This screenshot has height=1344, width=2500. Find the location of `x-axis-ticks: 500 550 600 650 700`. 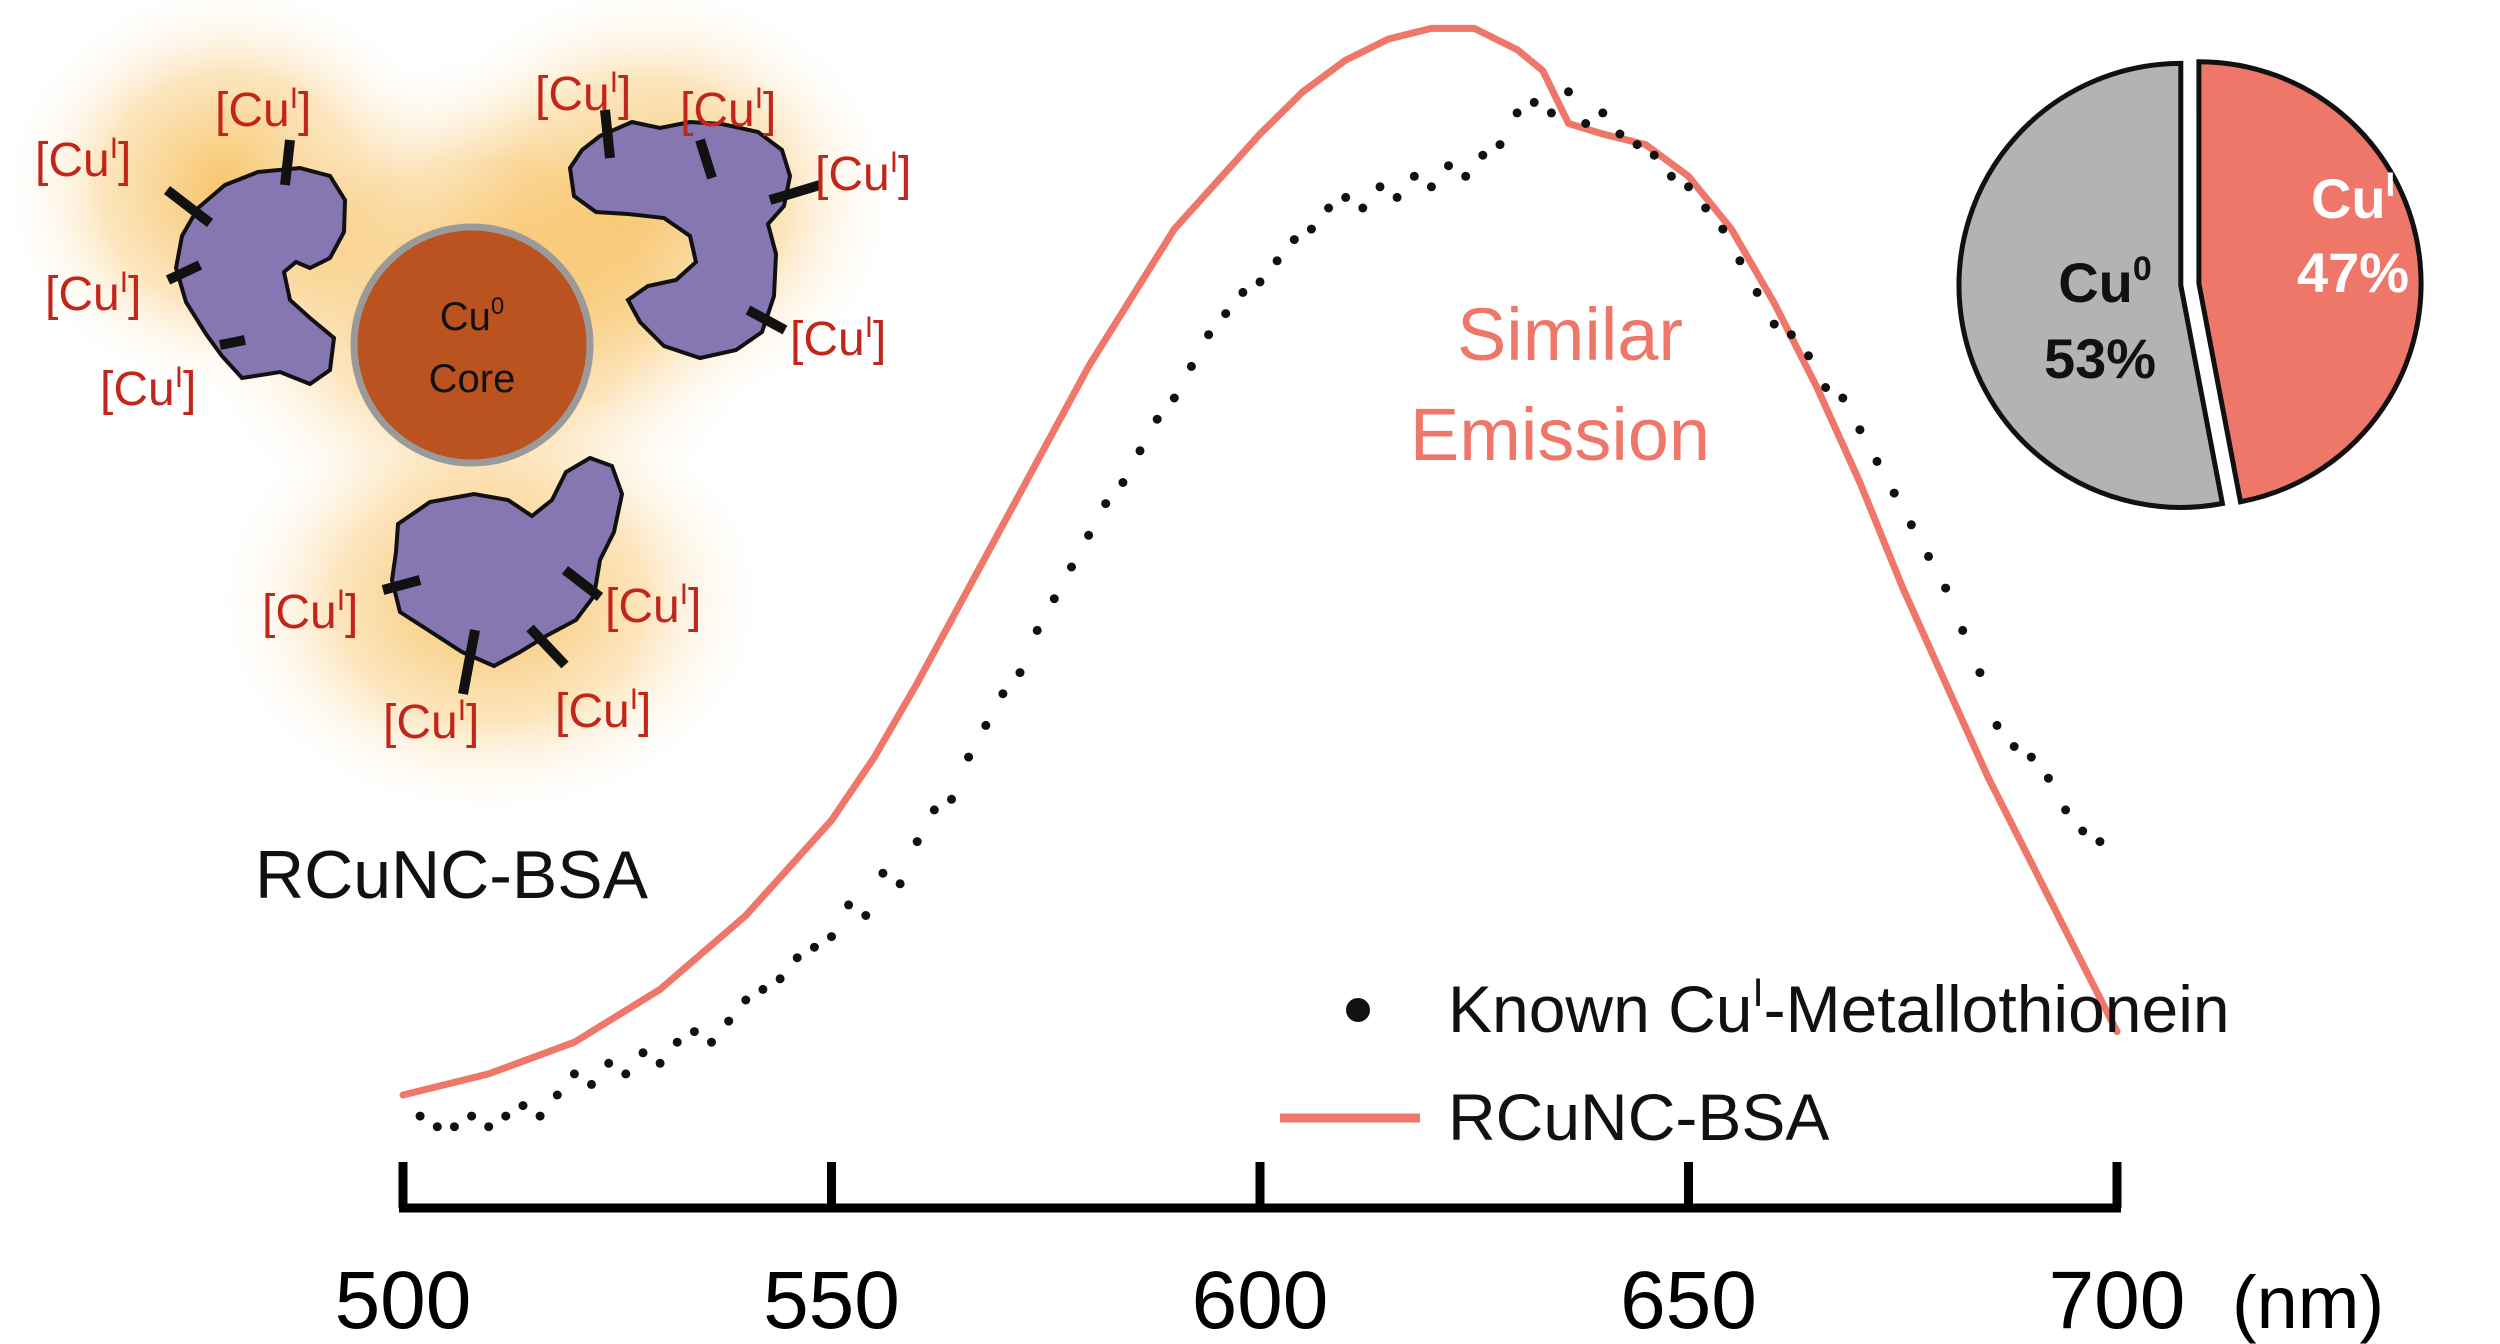

x-axis-ticks: 500 550 600 650 700 is located at coordinates (1260, 1253).